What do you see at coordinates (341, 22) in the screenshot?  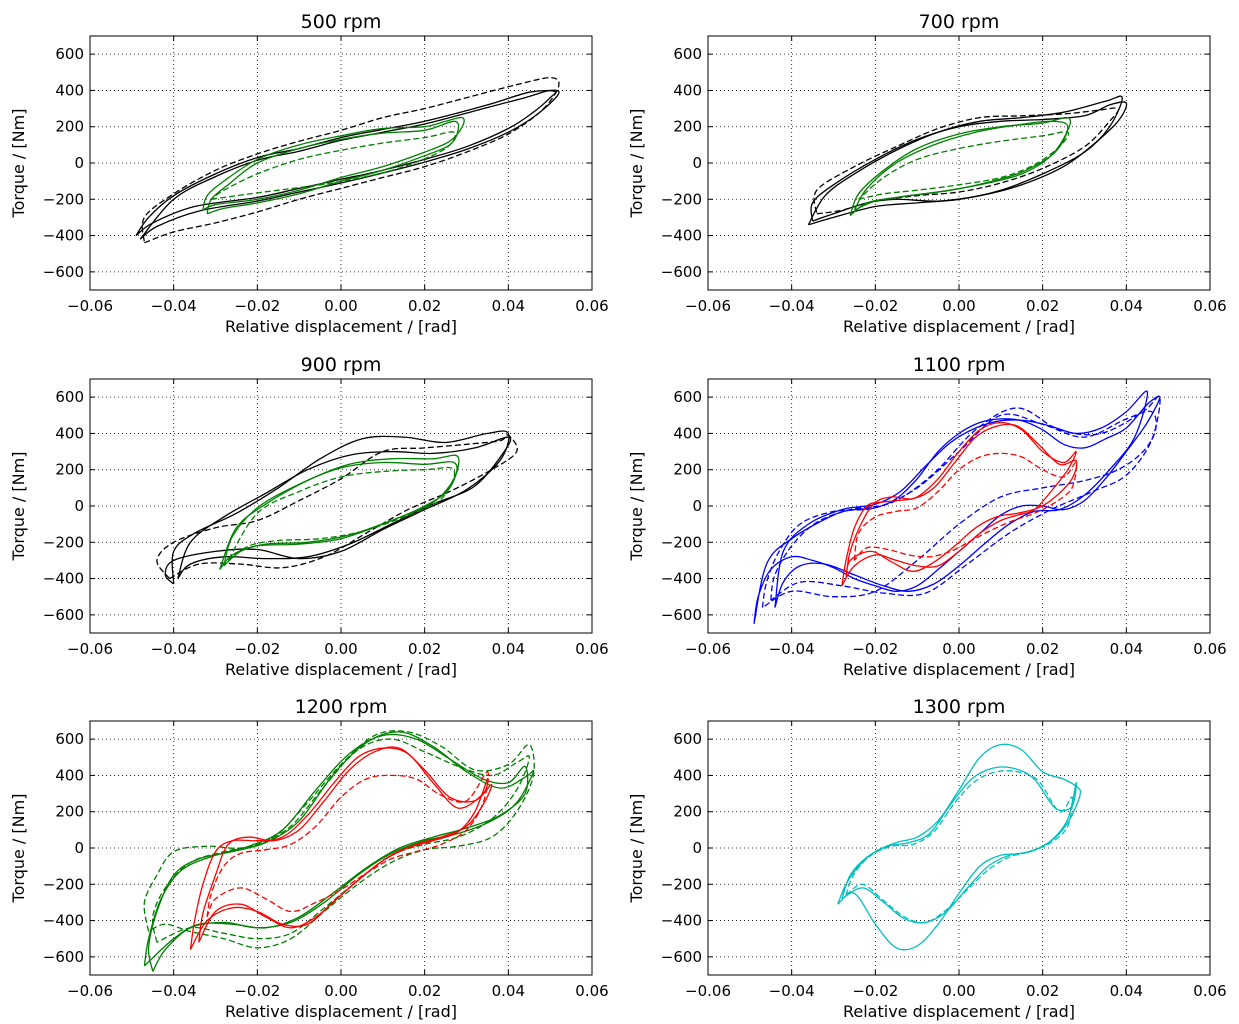 I see `subplot-title: 500 rpm` at bounding box center [341, 22].